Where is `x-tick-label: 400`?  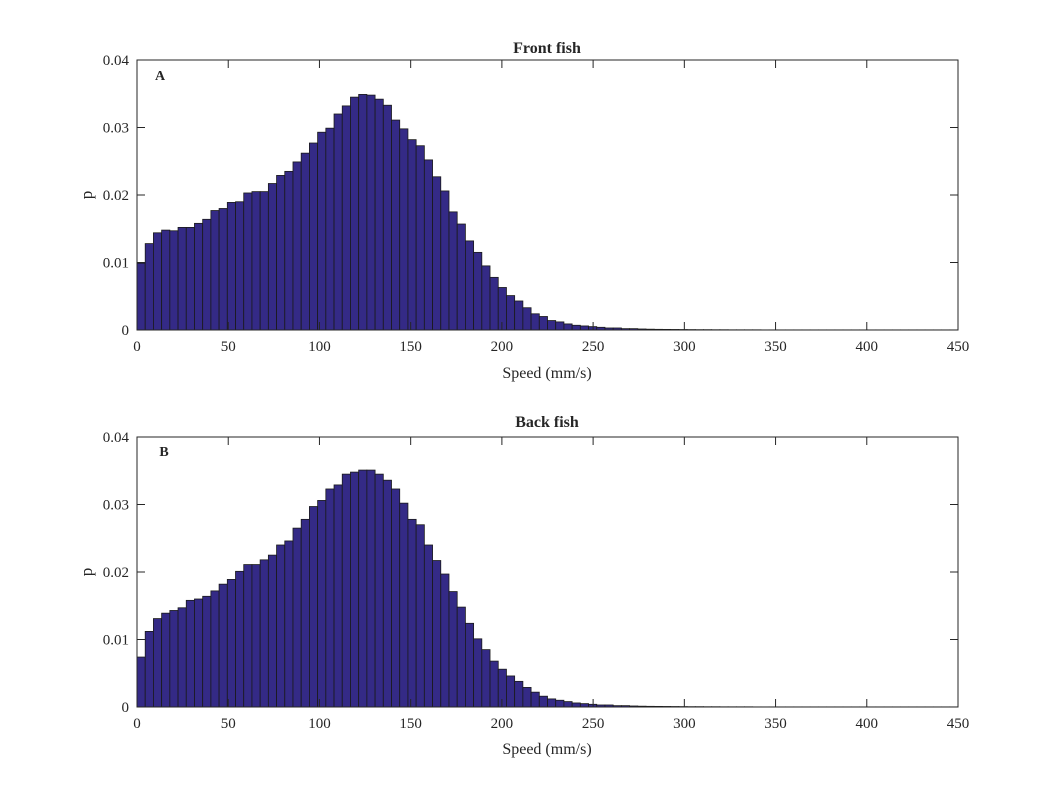
x-tick-label: 400 is located at coordinates (867, 724).